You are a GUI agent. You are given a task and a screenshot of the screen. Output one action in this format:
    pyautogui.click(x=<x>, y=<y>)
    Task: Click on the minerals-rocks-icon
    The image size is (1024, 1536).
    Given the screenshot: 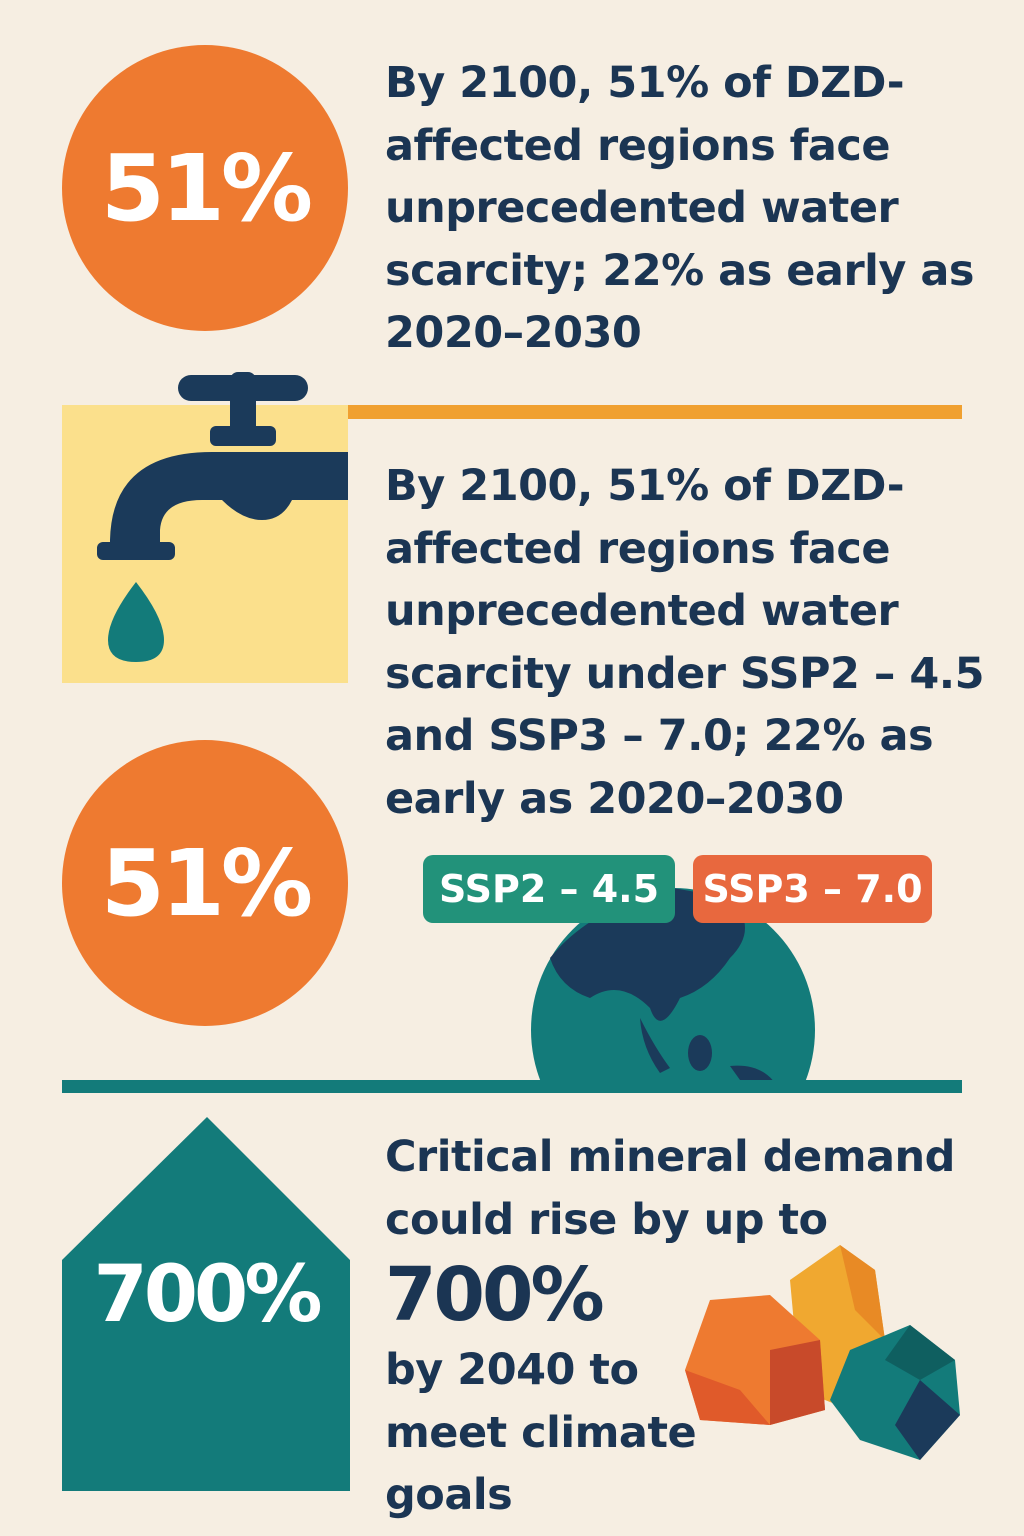 What is the action you would take?
    pyautogui.click(x=822, y=1352)
    